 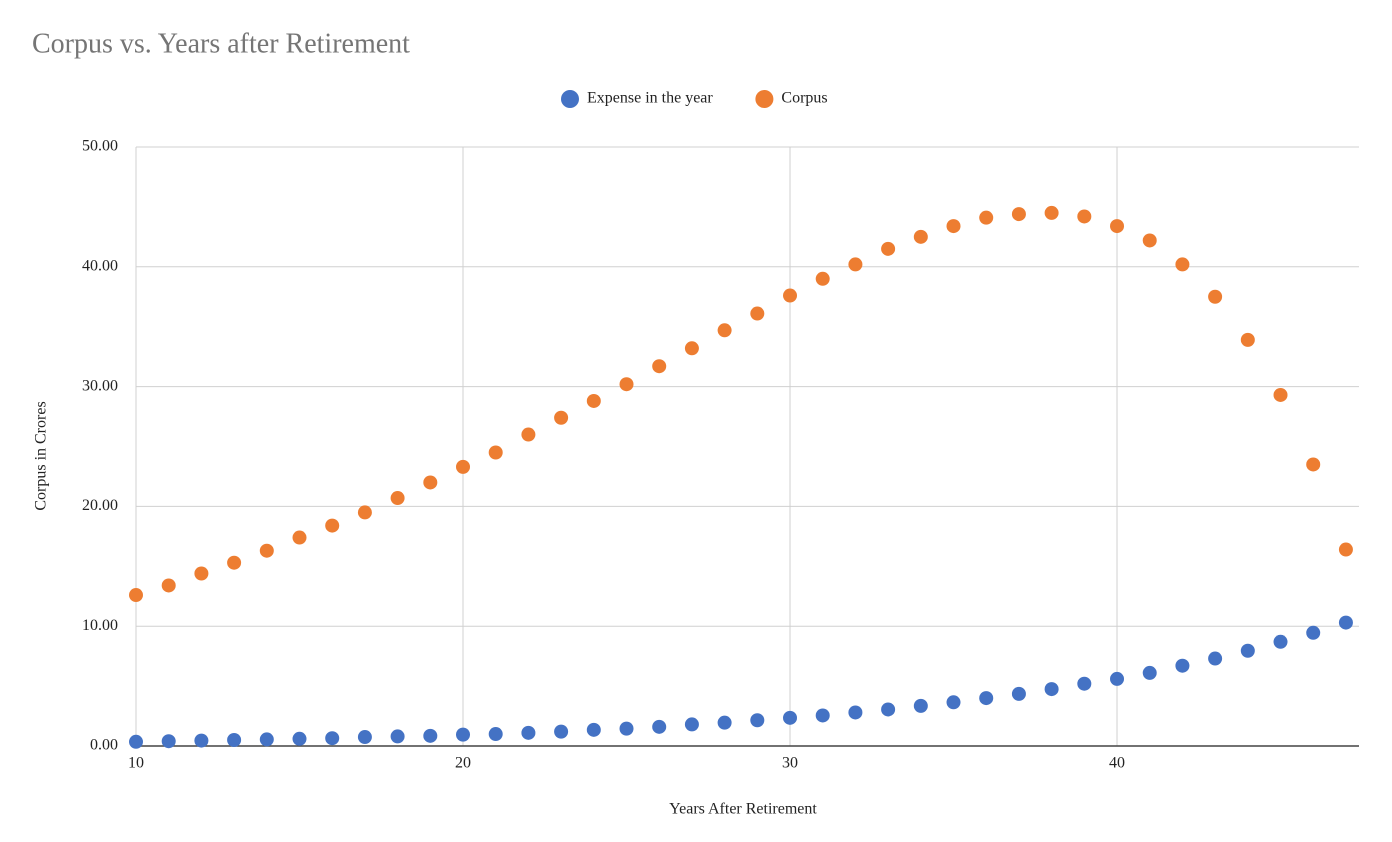 What do you see at coordinates (100, 625) in the screenshot?
I see `y-tick-label: 10.00` at bounding box center [100, 625].